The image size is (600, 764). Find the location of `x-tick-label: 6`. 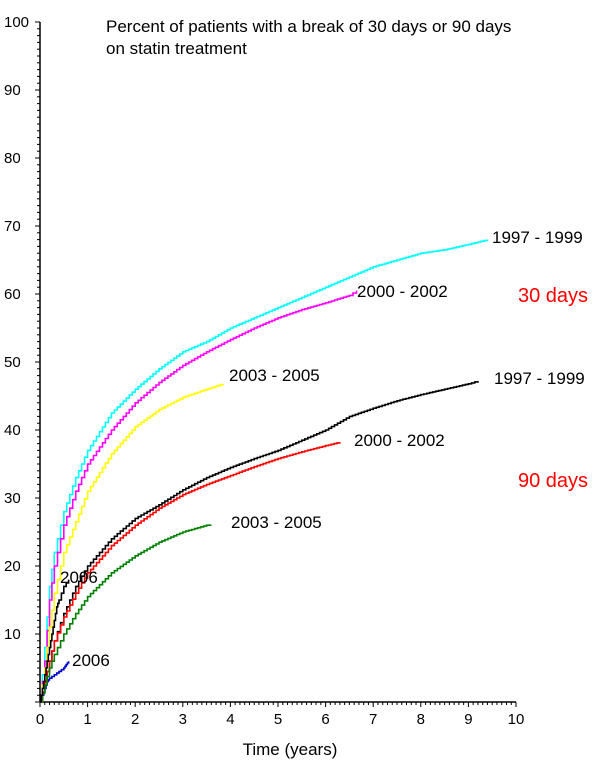

x-tick-label: 6 is located at coordinates (325, 719).